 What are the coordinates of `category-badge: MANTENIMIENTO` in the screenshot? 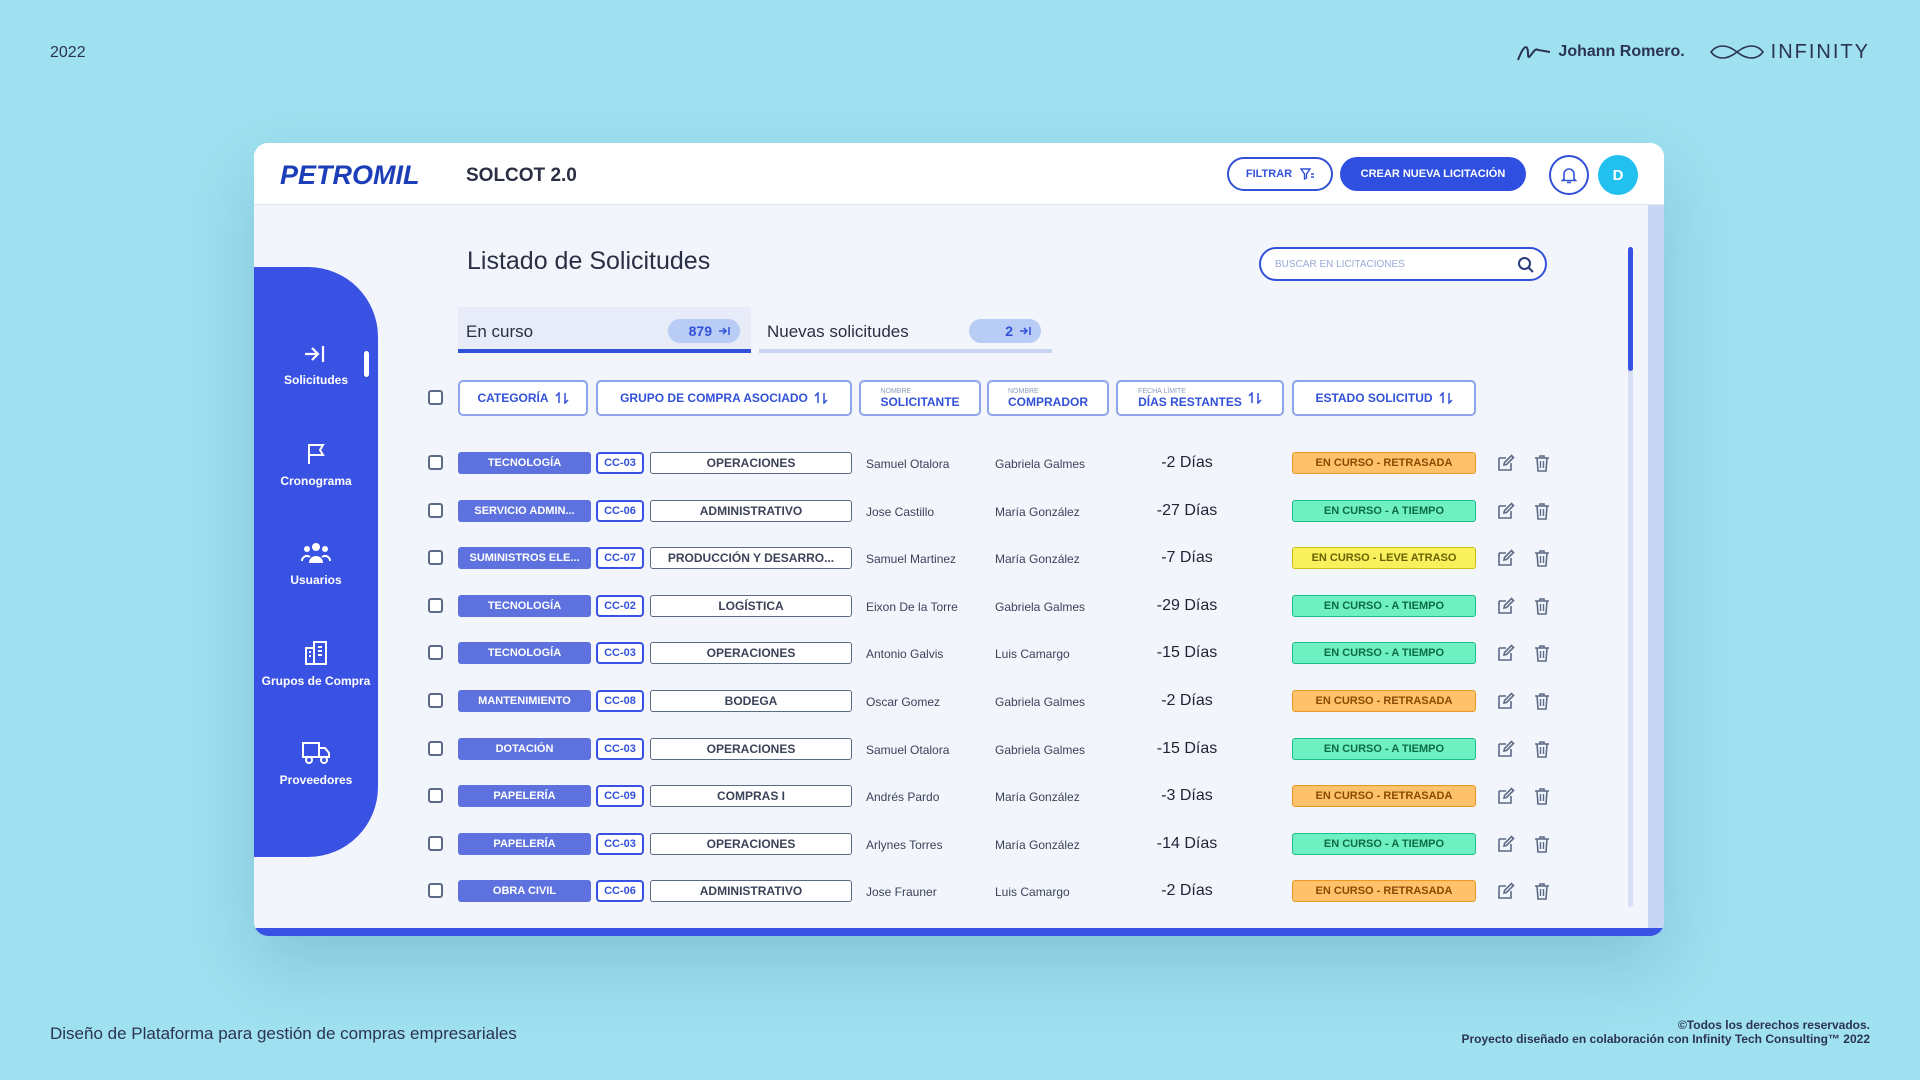 It's located at (524, 701).